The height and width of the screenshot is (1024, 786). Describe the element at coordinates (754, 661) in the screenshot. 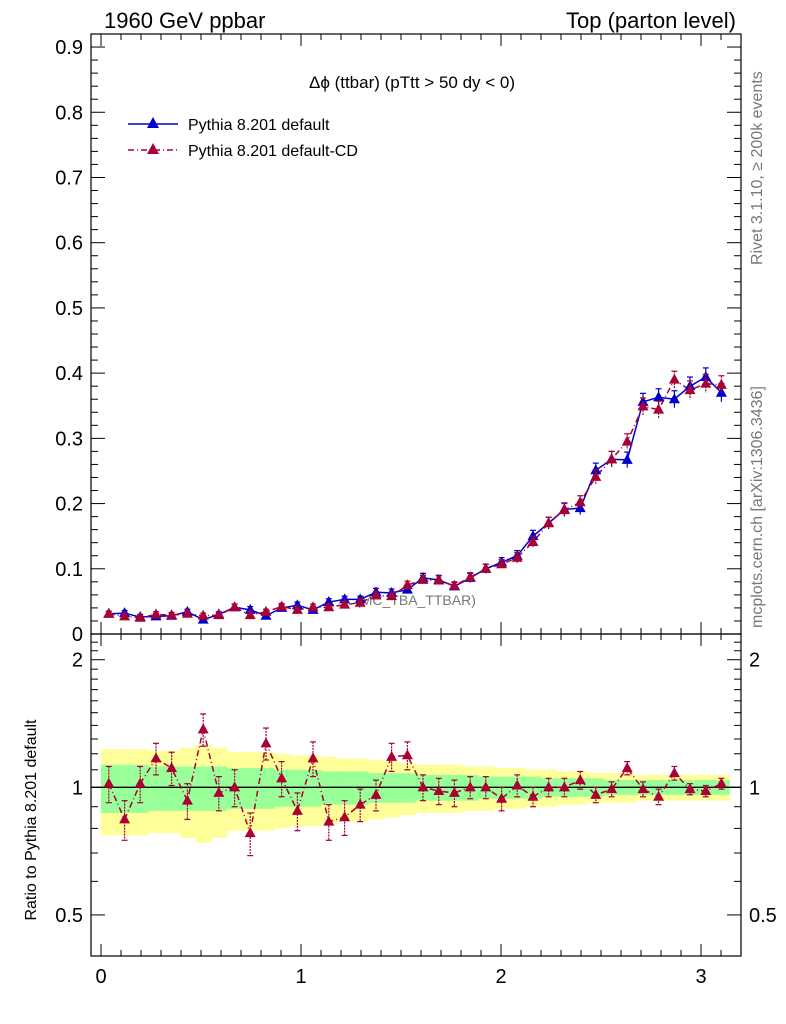

I see `ratio-y-tick-label-right: 2` at that location.